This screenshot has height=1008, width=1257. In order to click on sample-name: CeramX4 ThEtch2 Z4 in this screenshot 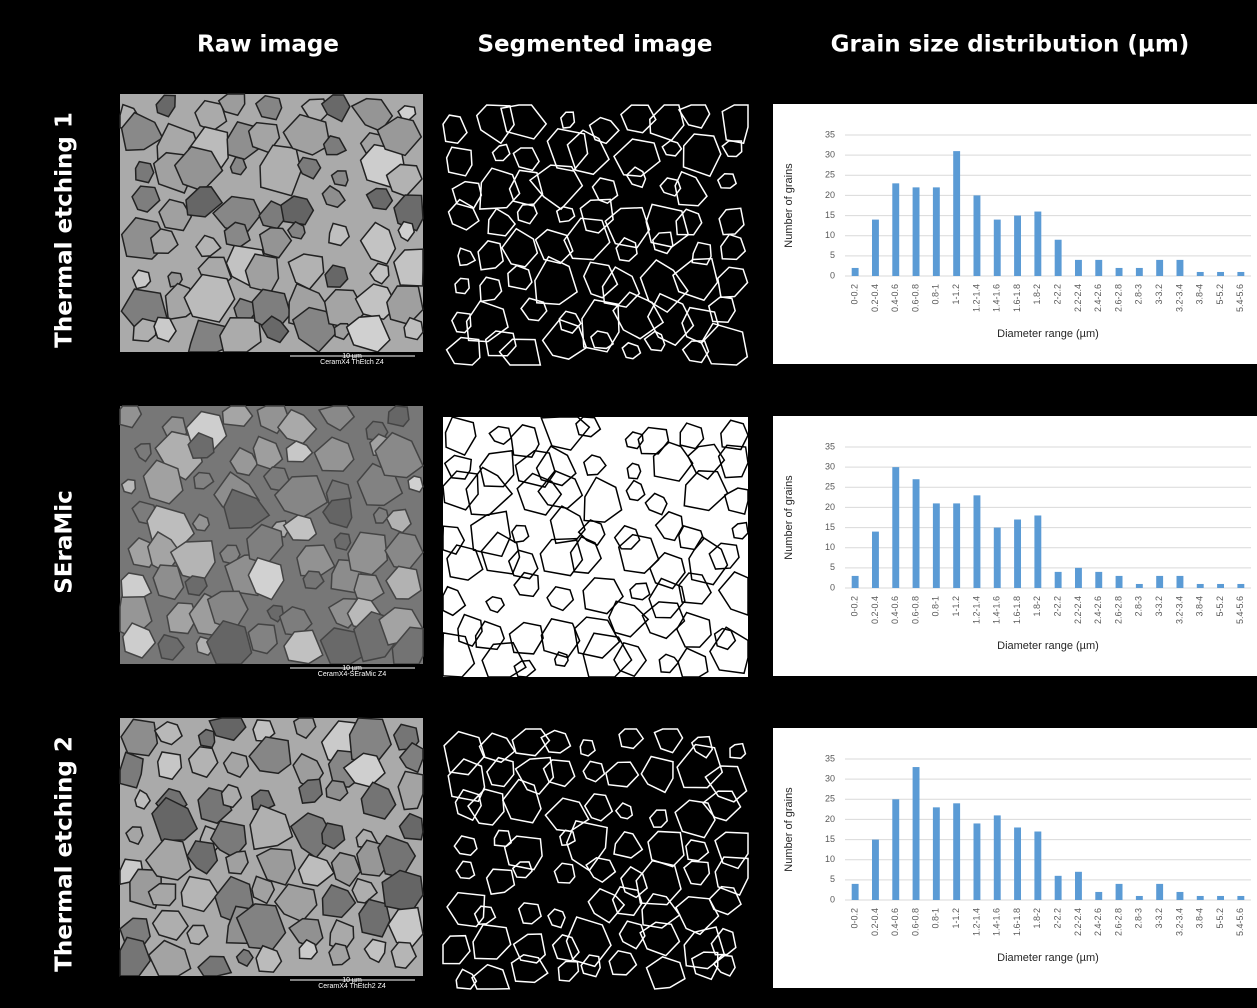, I will do `click(352, 986)`.